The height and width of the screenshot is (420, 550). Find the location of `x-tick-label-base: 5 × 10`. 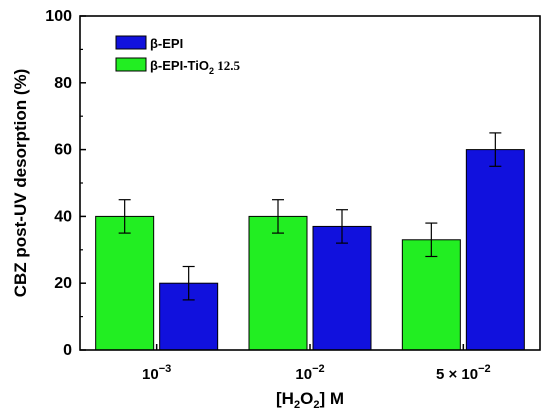

x-tick-label-base: 5 × 10 is located at coordinates (457, 374).